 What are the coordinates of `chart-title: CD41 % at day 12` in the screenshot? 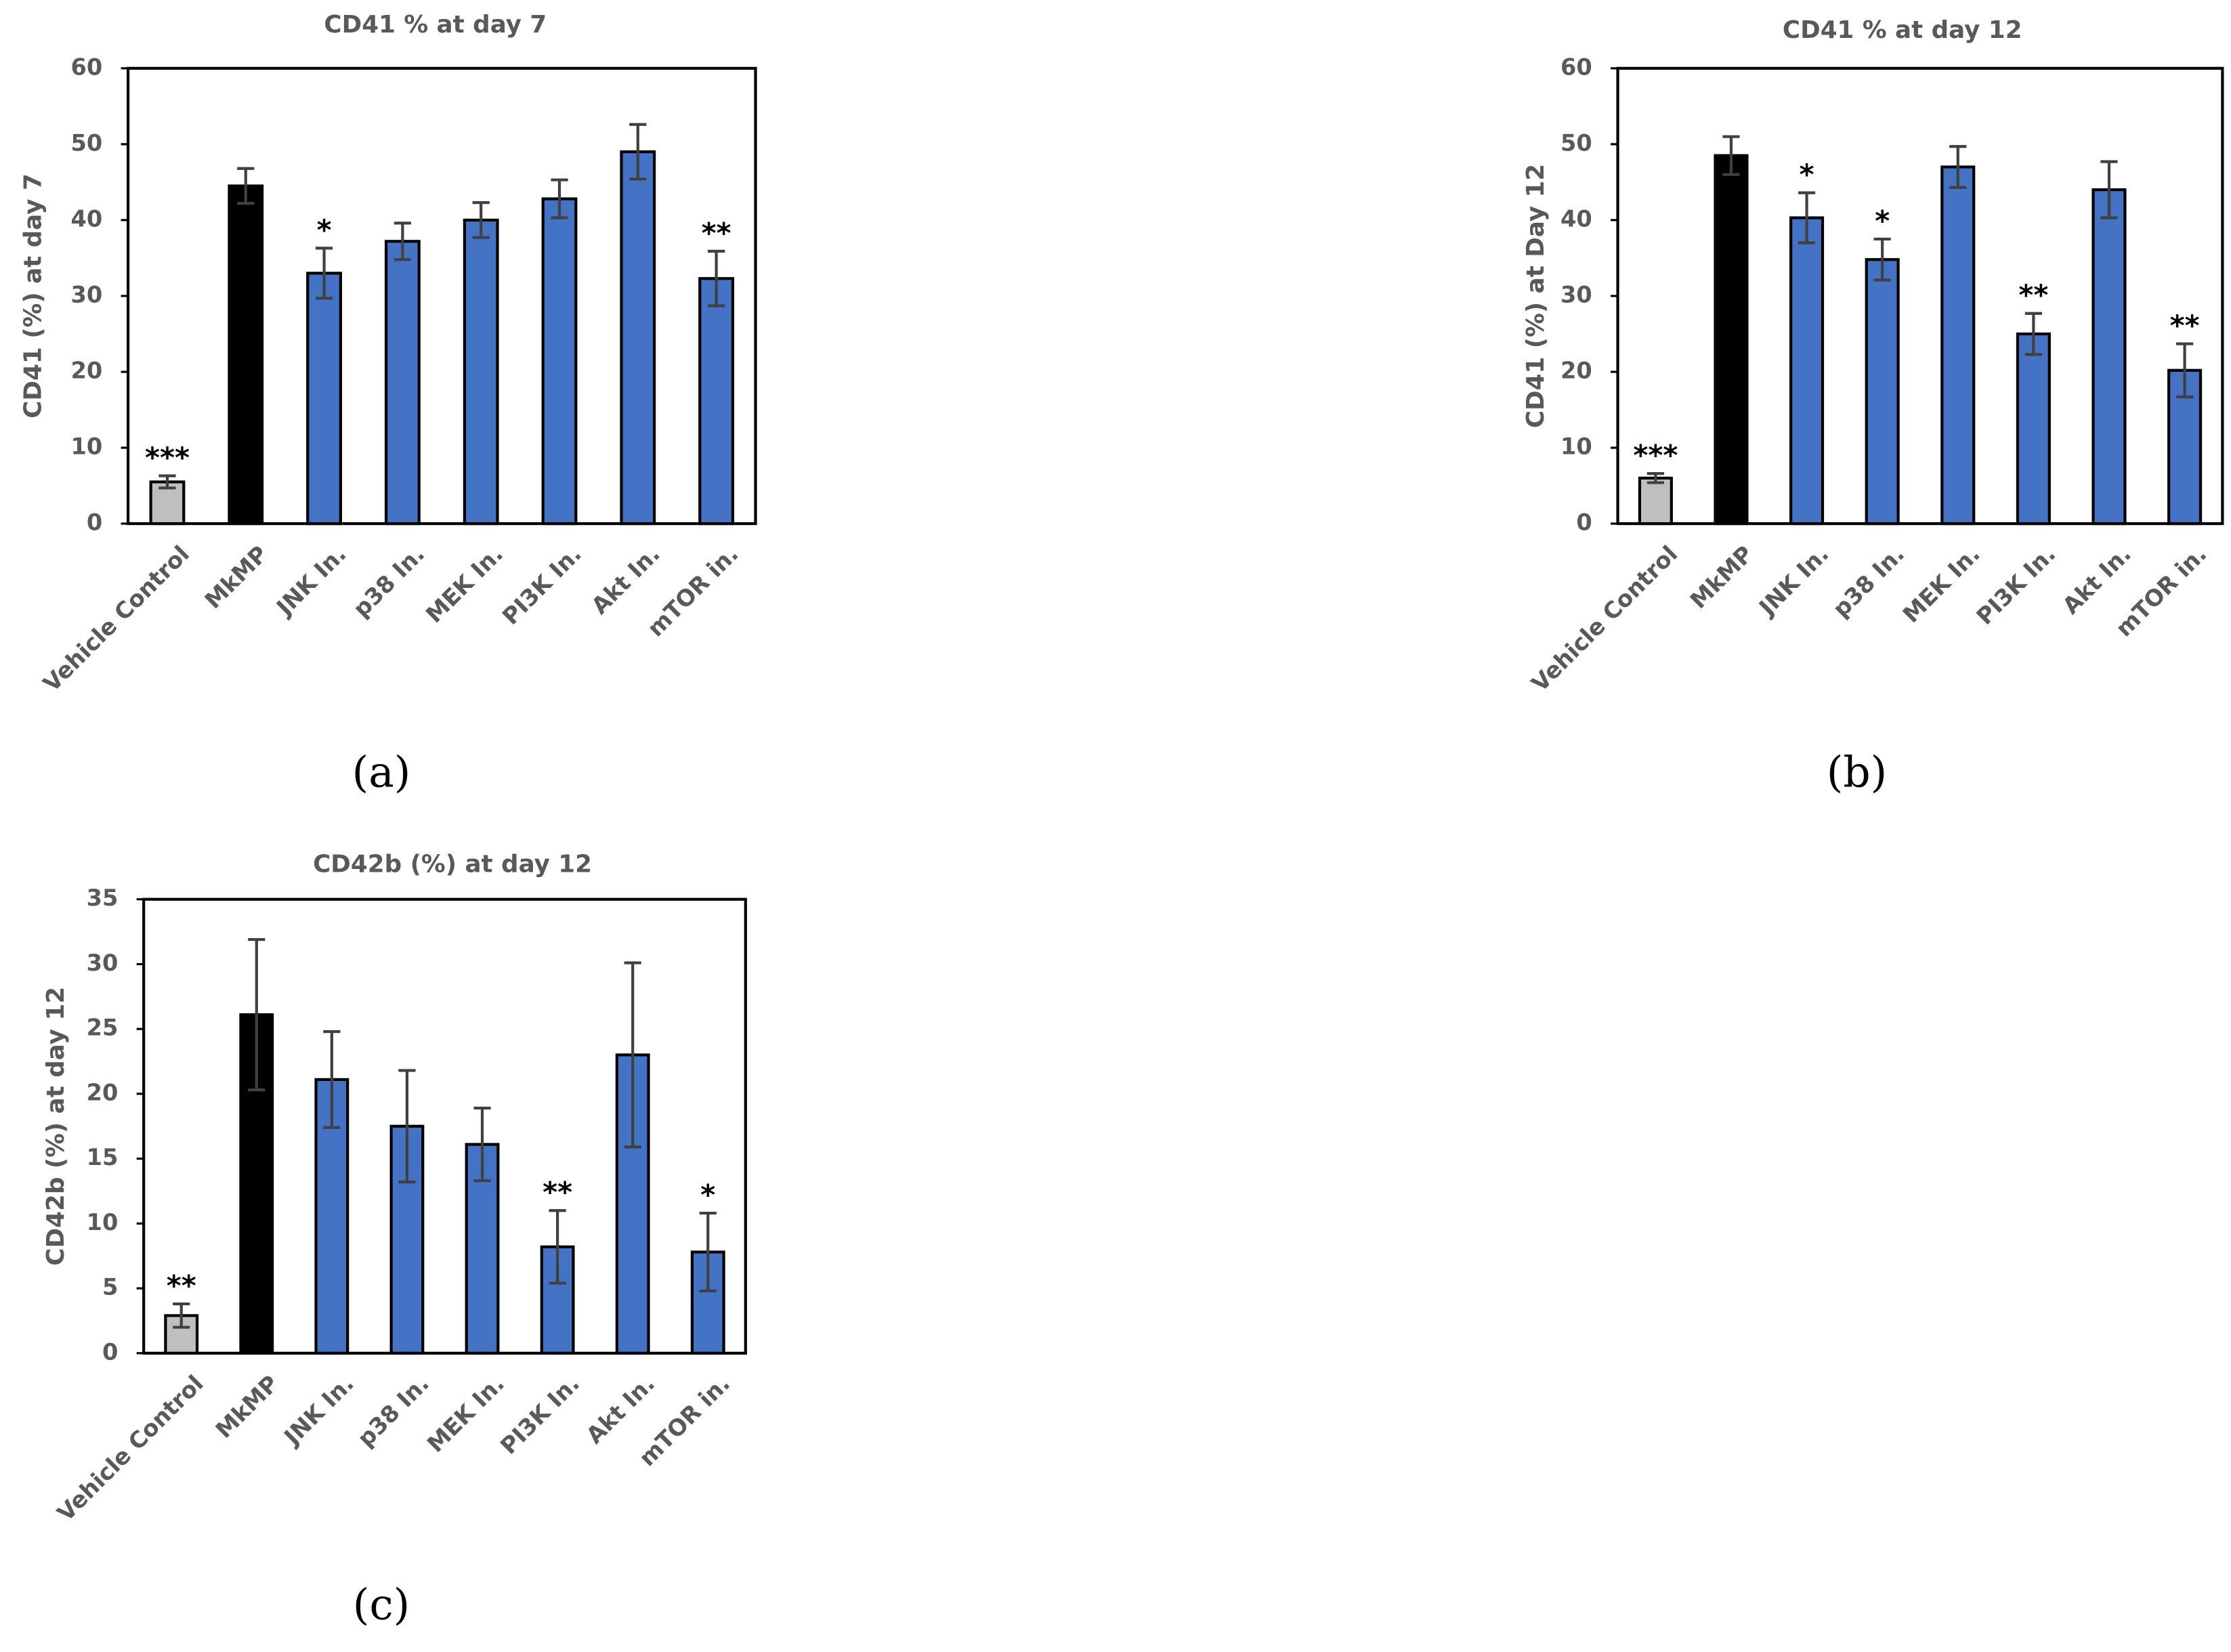 It's located at (1902, 30).